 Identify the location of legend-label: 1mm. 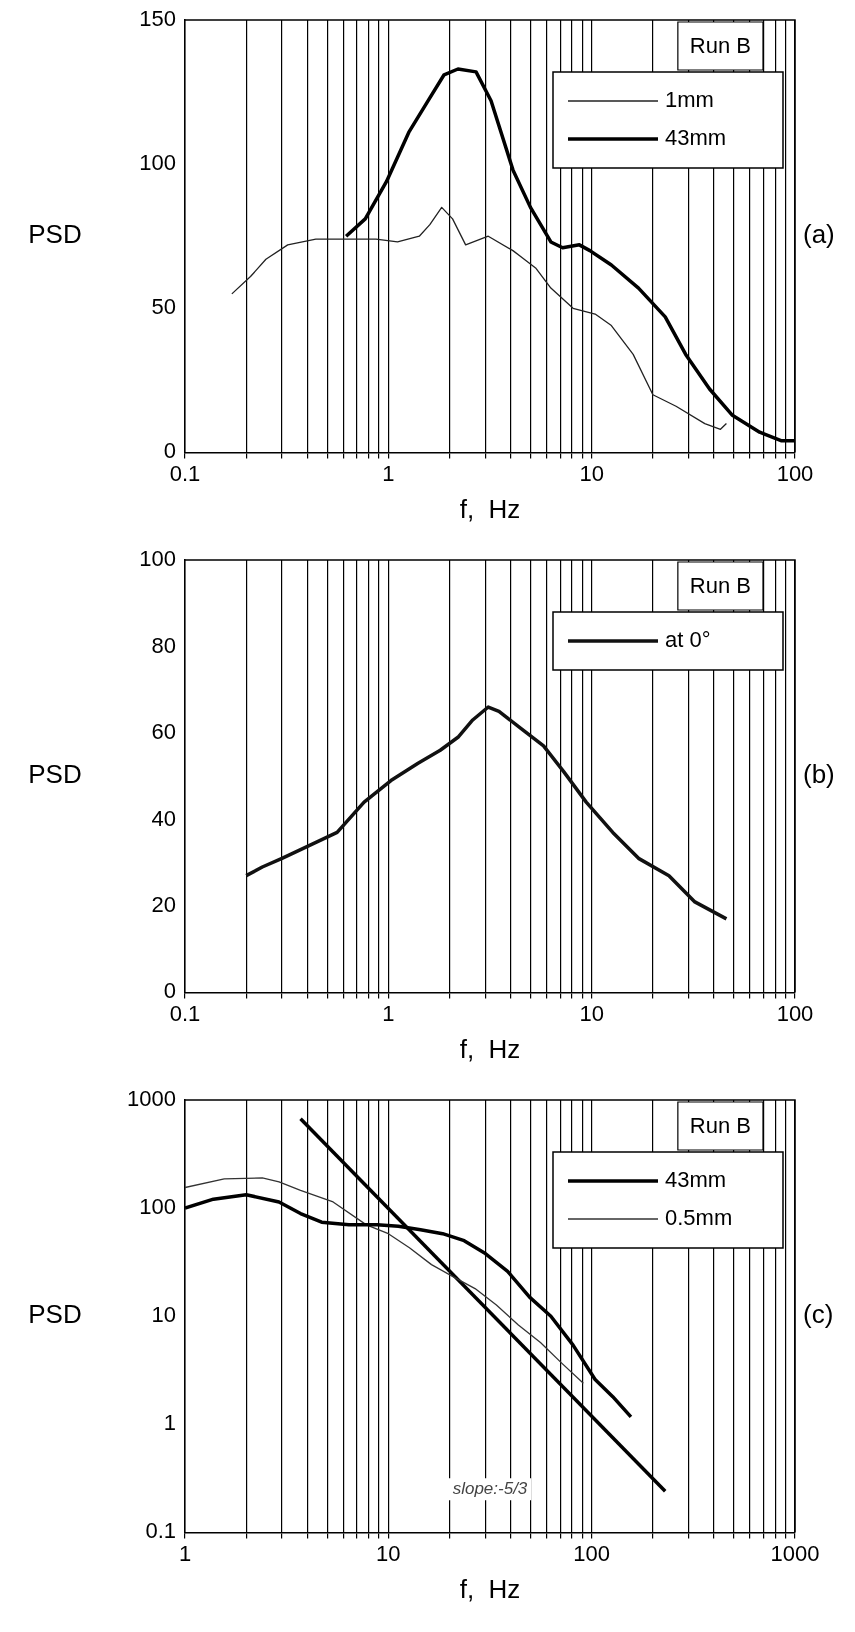
(689, 100).